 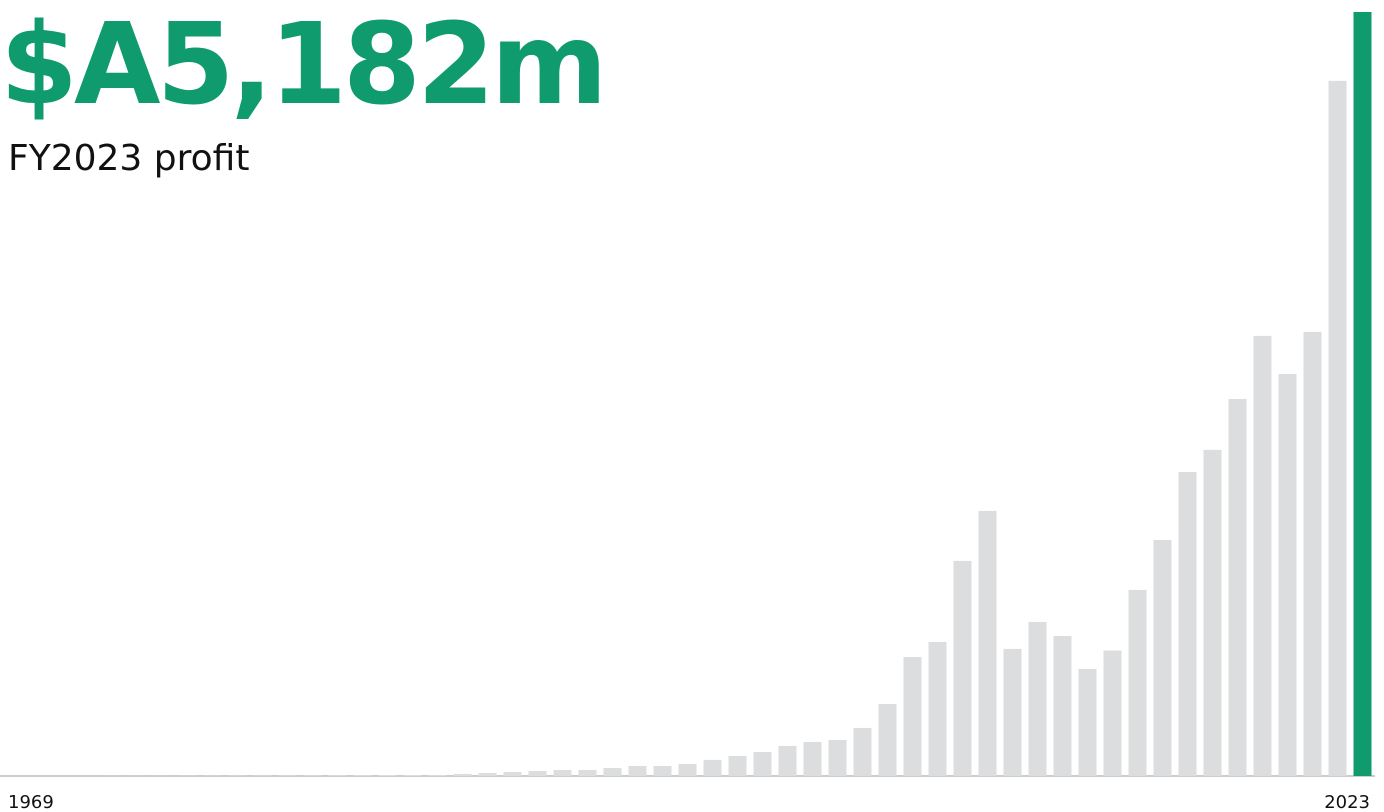 What do you see at coordinates (31, 802) in the screenshot?
I see `x-tick-label: 1969` at bounding box center [31, 802].